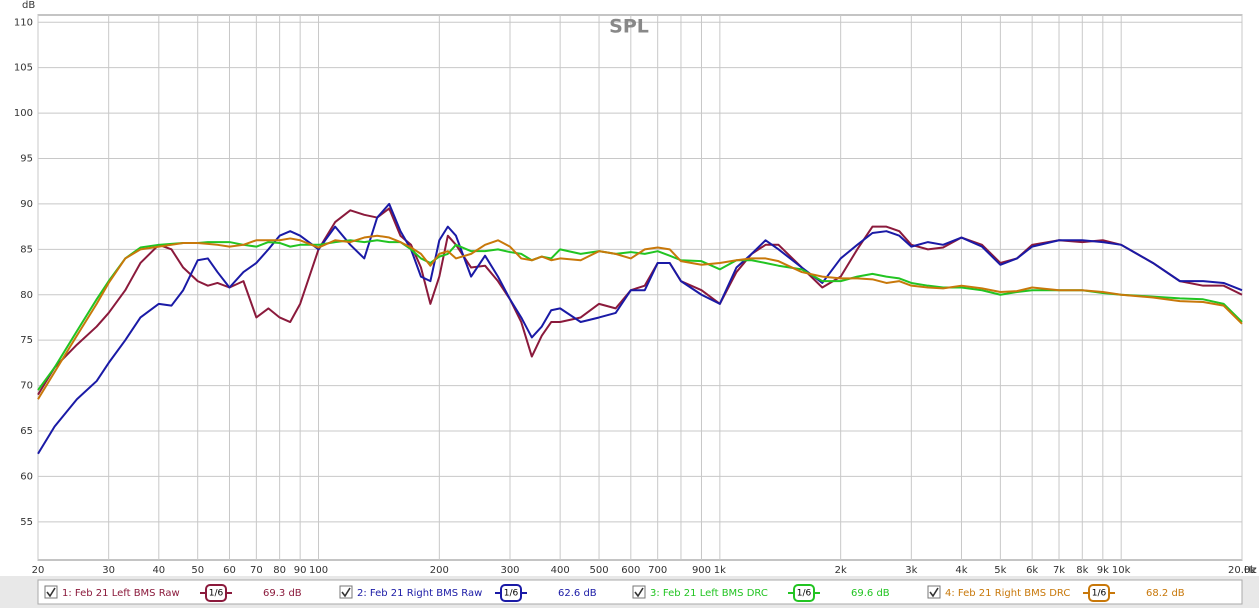  What do you see at coordinates (1250, 570) in the screenshot?
I see `x-unit: Hz` at bounding box center [1250, 570].